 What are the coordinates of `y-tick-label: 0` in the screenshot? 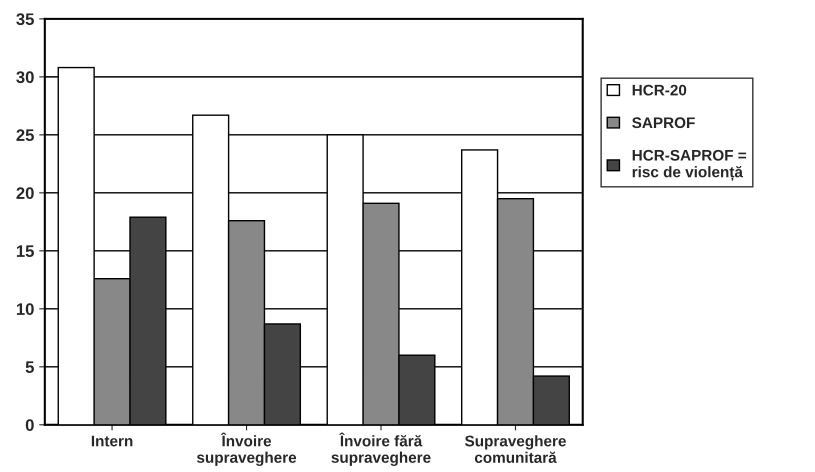 It's located at (30, 425).